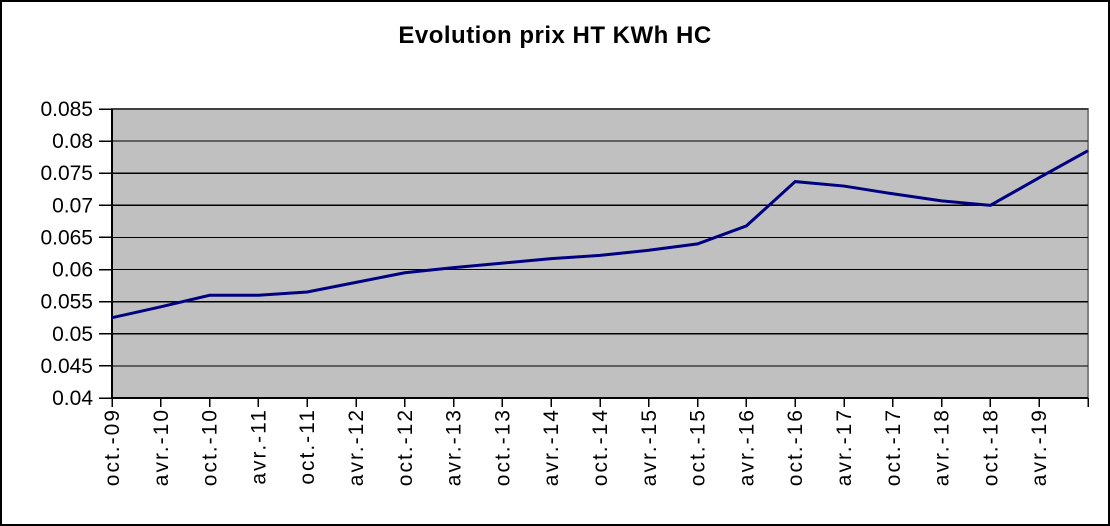 The width and height of the screenshot is (1110, 526). What do you see at coordinates (161, 447) in the screenshot?
I see `x-axis-label: avr.-10` at bounding box center [161, 447].